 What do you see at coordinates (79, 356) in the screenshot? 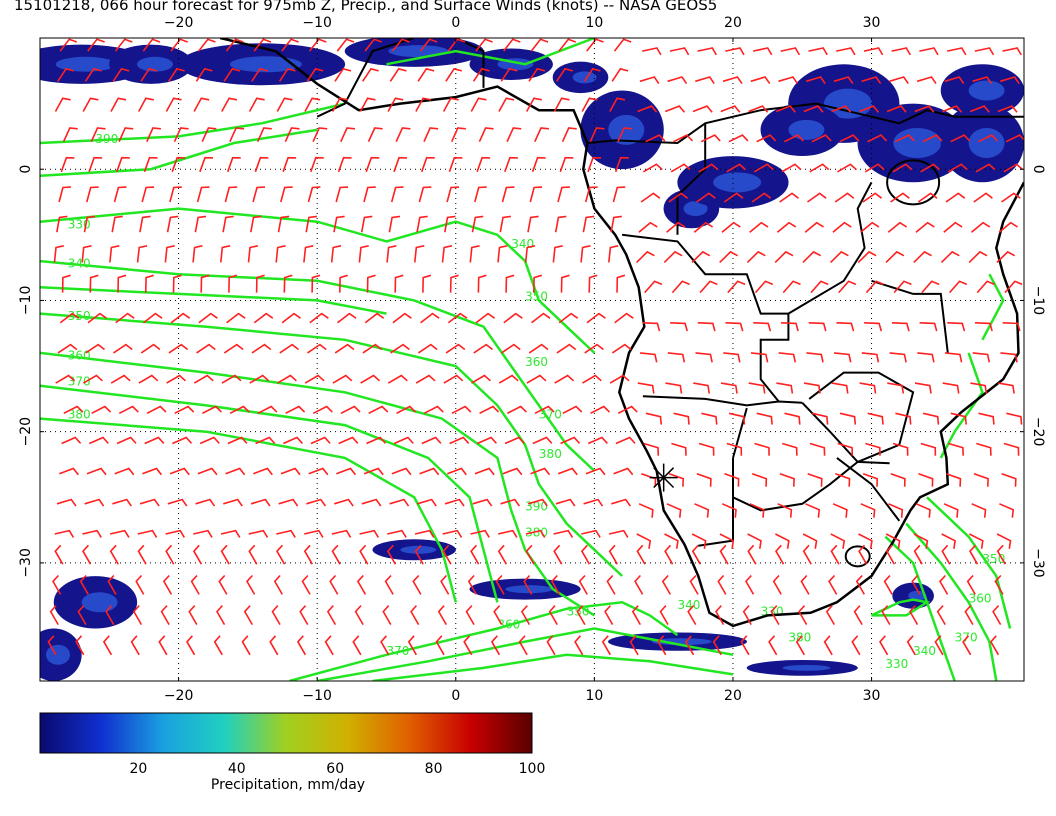
I see `contour-label: 360` at bounding box center [79, 356].